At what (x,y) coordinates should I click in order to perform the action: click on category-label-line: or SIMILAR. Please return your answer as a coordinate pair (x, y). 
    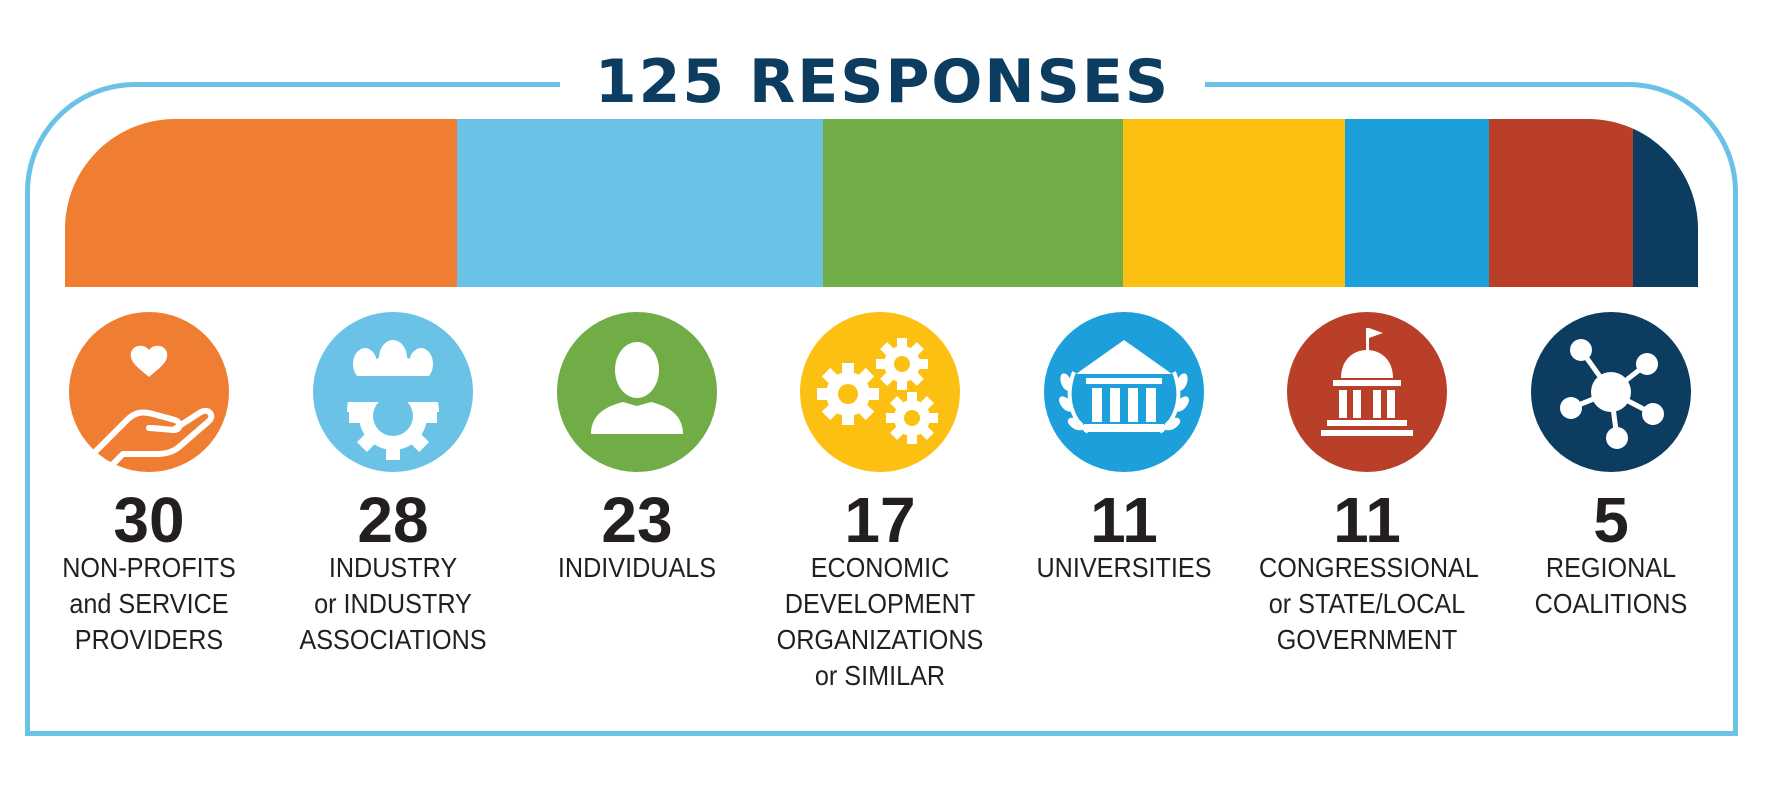
    Looking at the image, I should click on (880, 675).